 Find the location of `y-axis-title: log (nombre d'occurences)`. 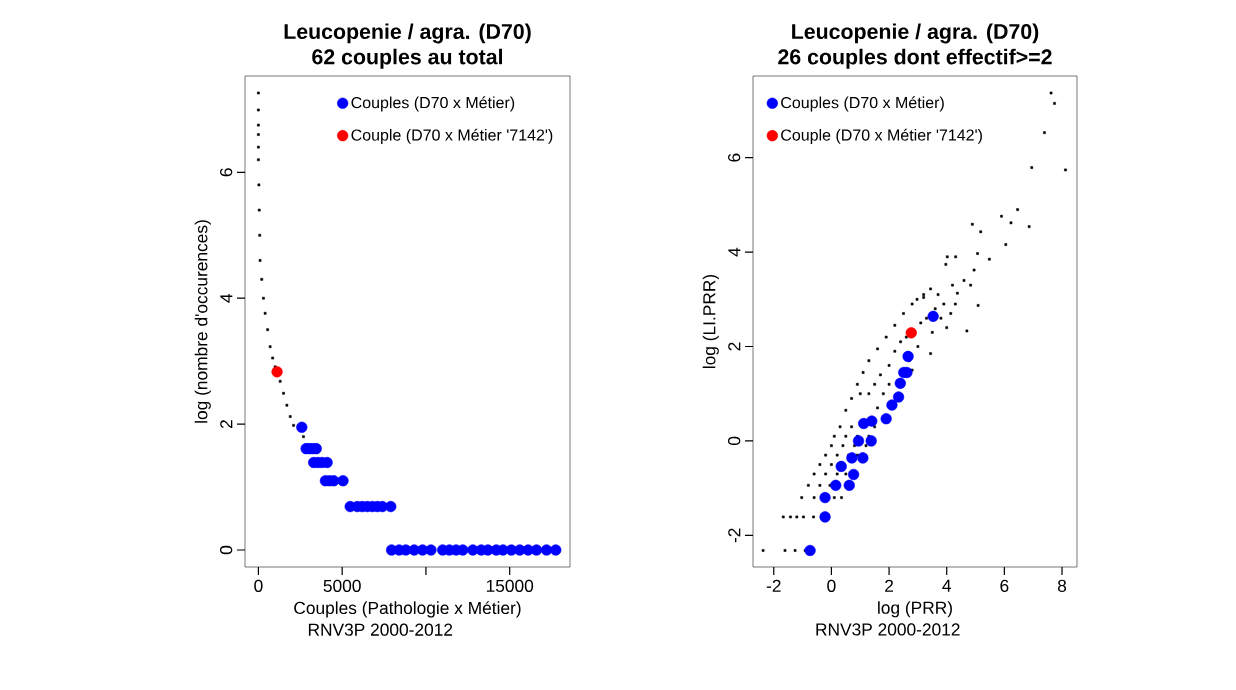

y-axis-title: log (nombre d'occurences) is located at coordinates (202, 321).